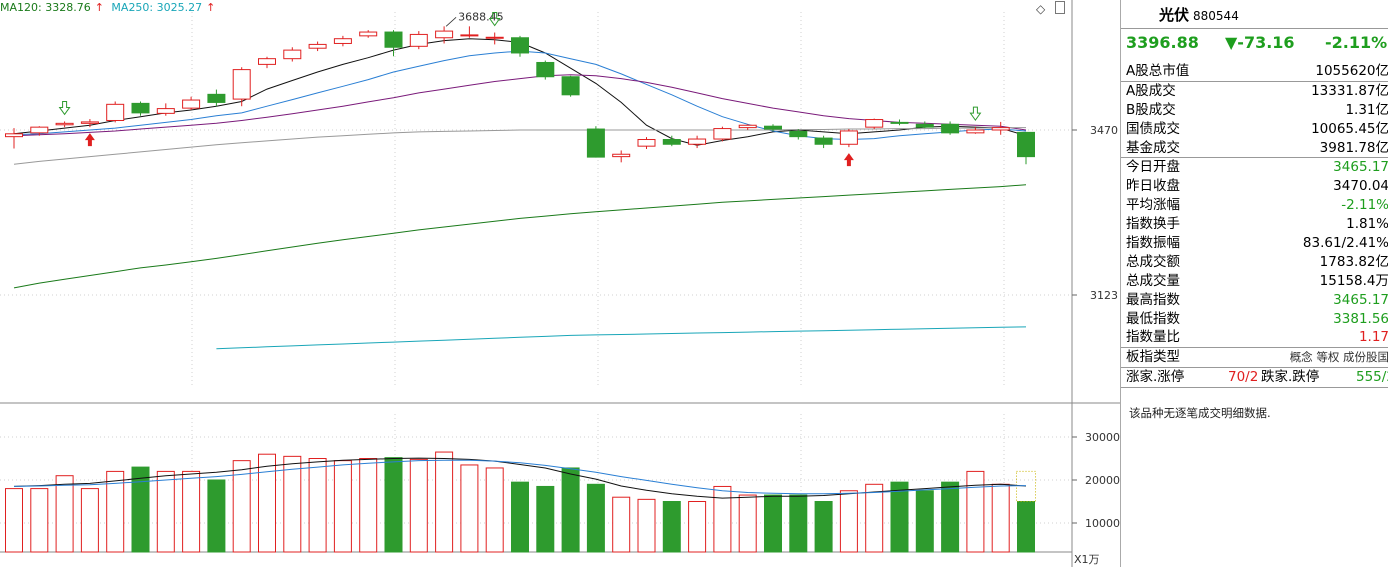 The image size is (1388, 567). I want to click on stat-row: A股成交 13331.87亿, so click(1254, 91).